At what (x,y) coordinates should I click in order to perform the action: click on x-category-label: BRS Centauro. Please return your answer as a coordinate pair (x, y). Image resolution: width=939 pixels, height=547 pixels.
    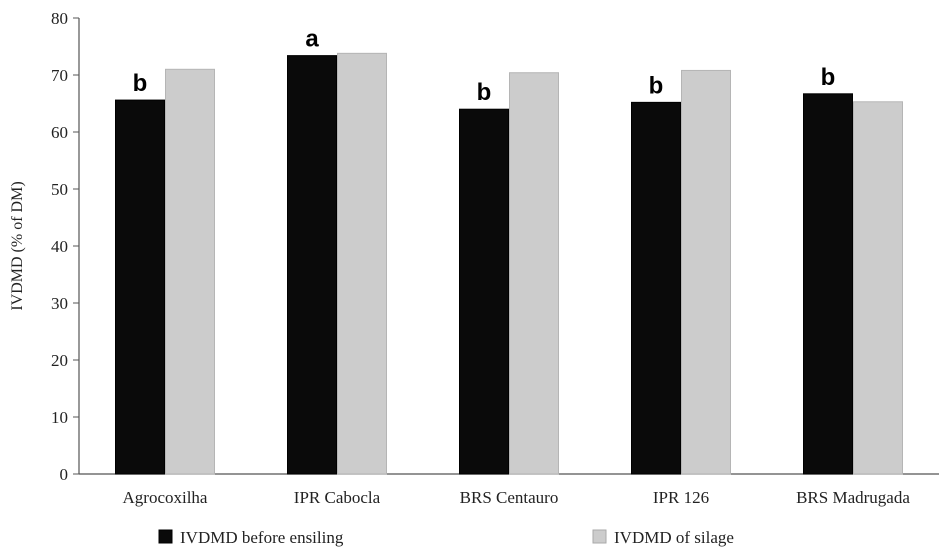
    Looking at the image, I should click on (509, 497).